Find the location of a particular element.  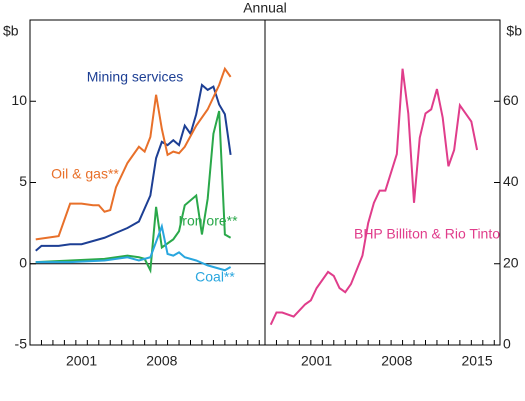

line-series is located at coordinates (133, 247).